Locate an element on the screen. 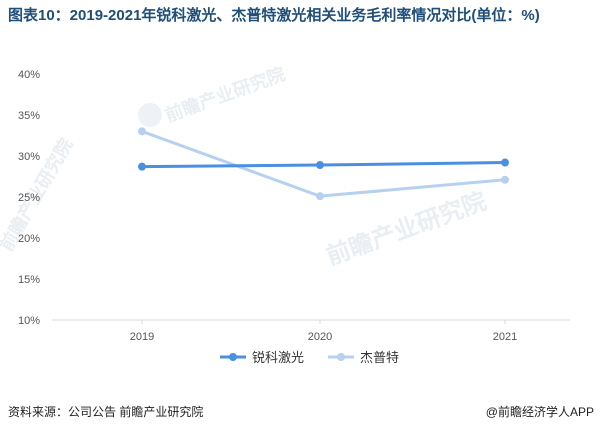  watermark-text-1: 前瞻产业研究院 is located at coordinates (225, 94).